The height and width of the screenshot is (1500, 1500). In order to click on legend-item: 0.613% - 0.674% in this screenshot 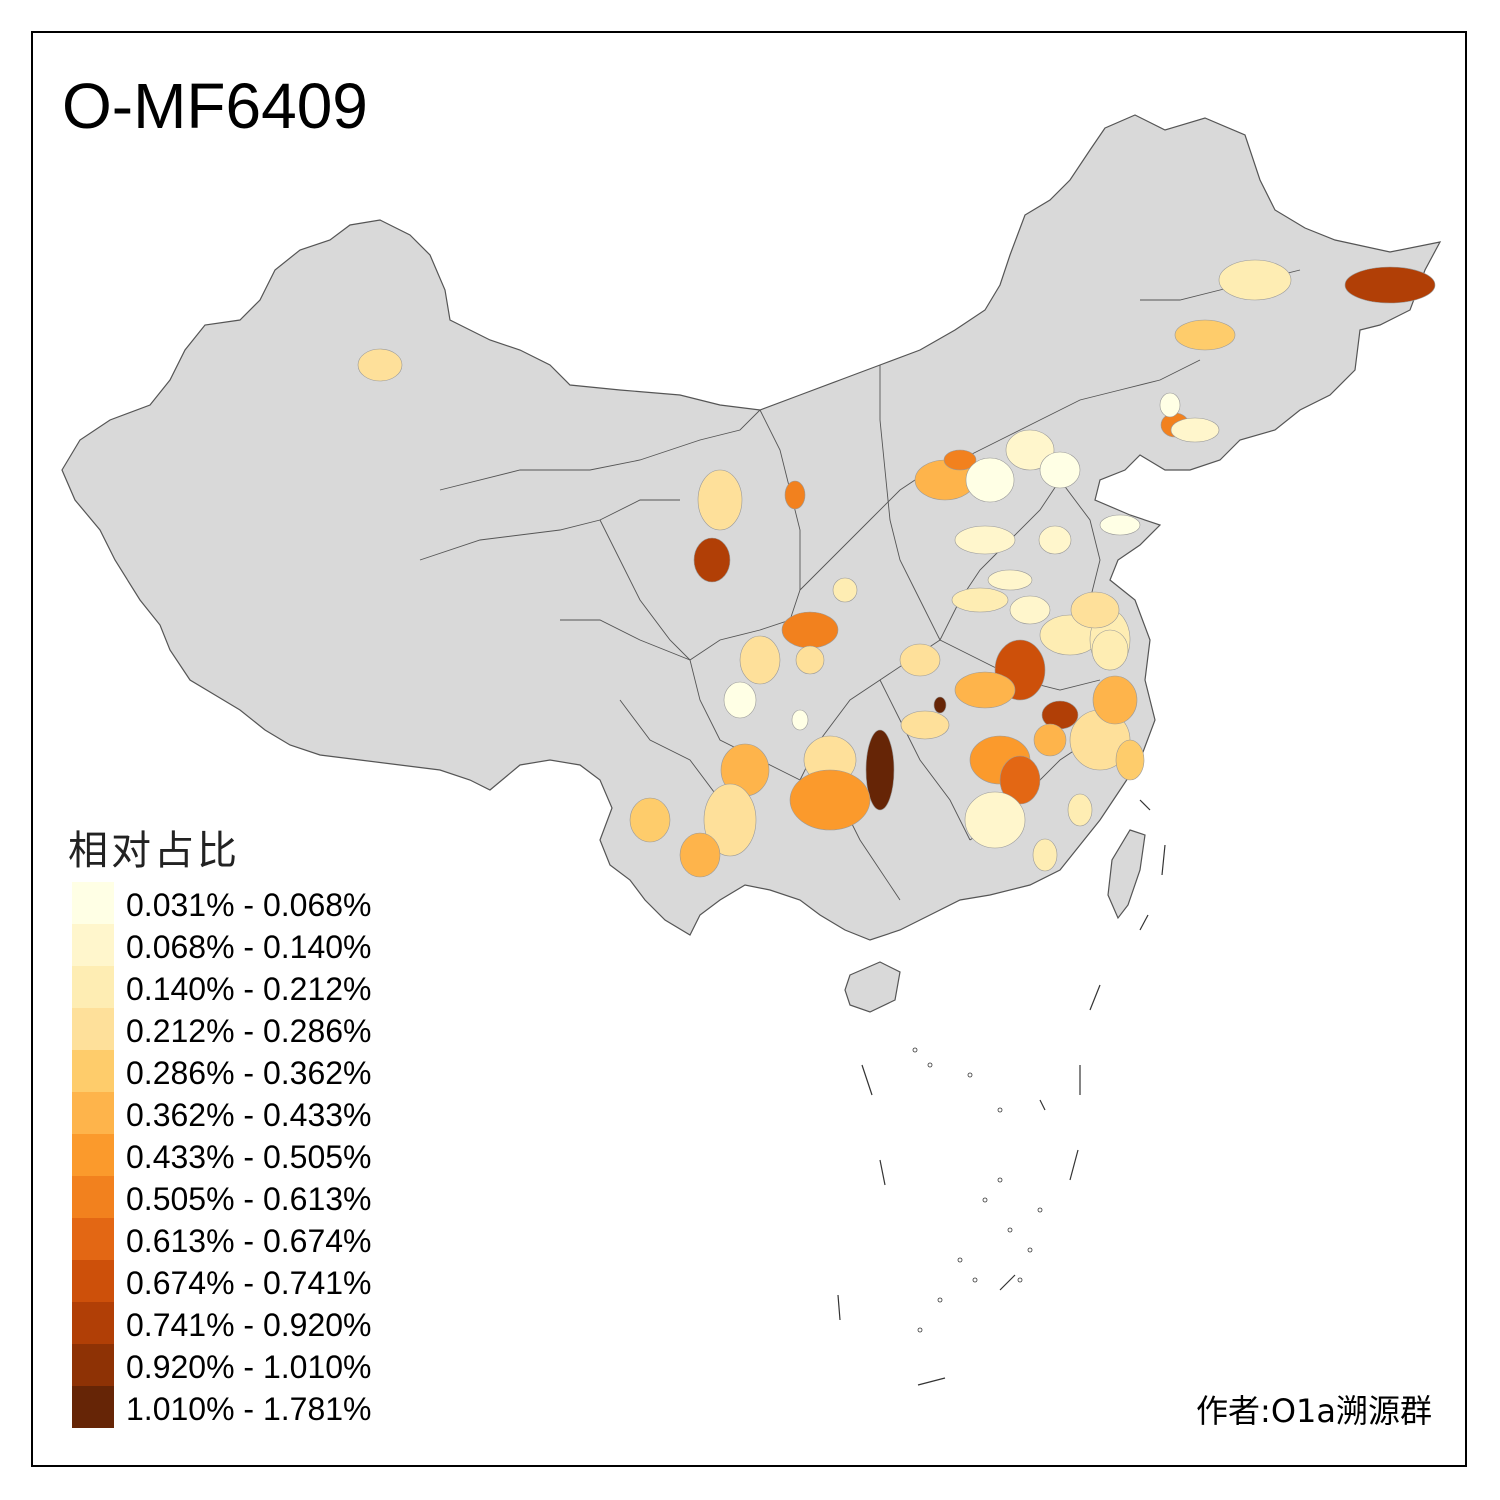, I will do `click(252, 1239)`.